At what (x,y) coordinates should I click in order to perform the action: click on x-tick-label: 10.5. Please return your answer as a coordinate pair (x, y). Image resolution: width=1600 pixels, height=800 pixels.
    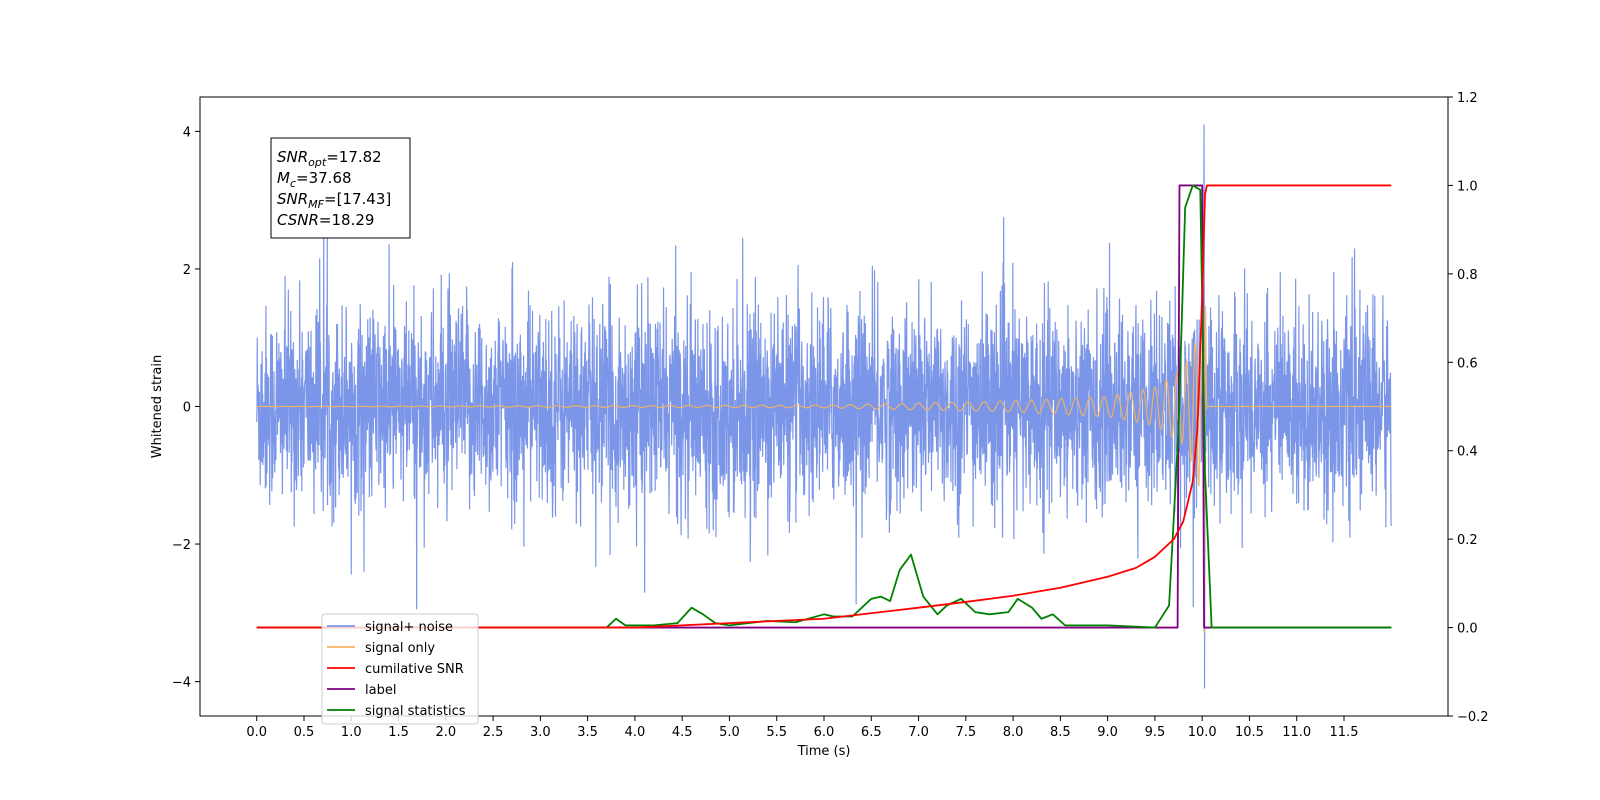
    Looking at the image, I should click on (1249, 732).